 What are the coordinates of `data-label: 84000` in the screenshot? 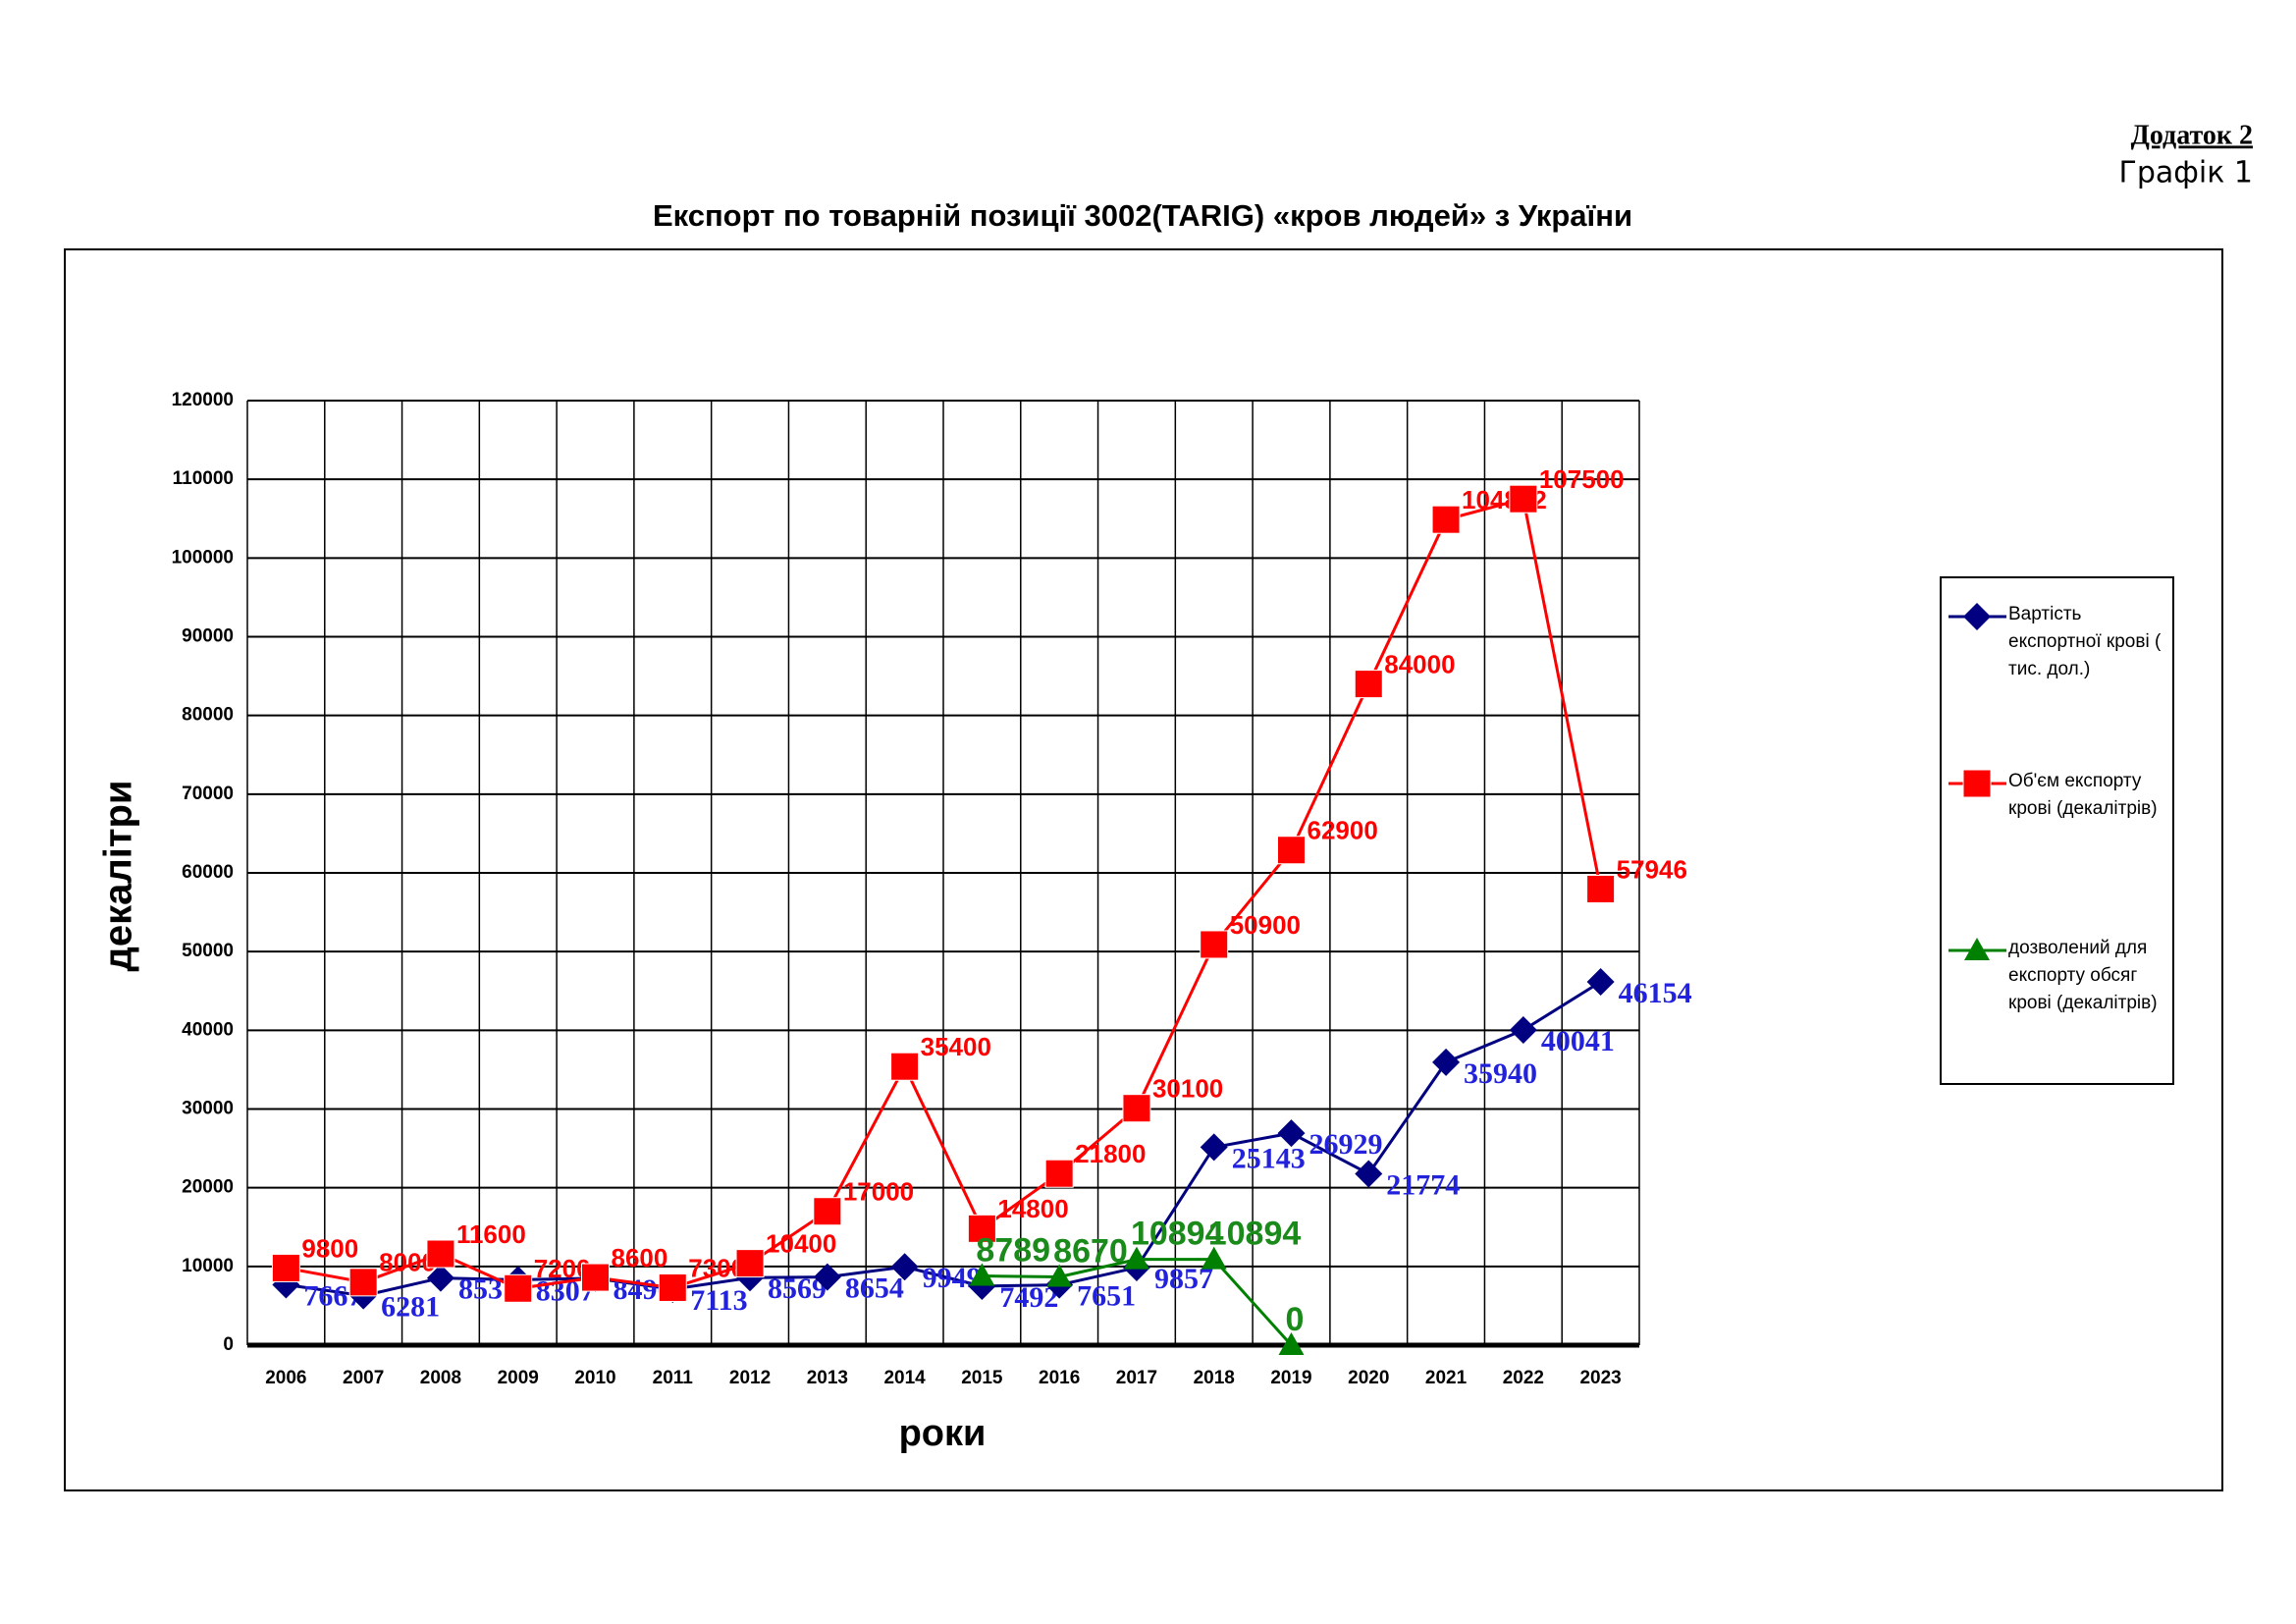 It's located at (1419, 663).